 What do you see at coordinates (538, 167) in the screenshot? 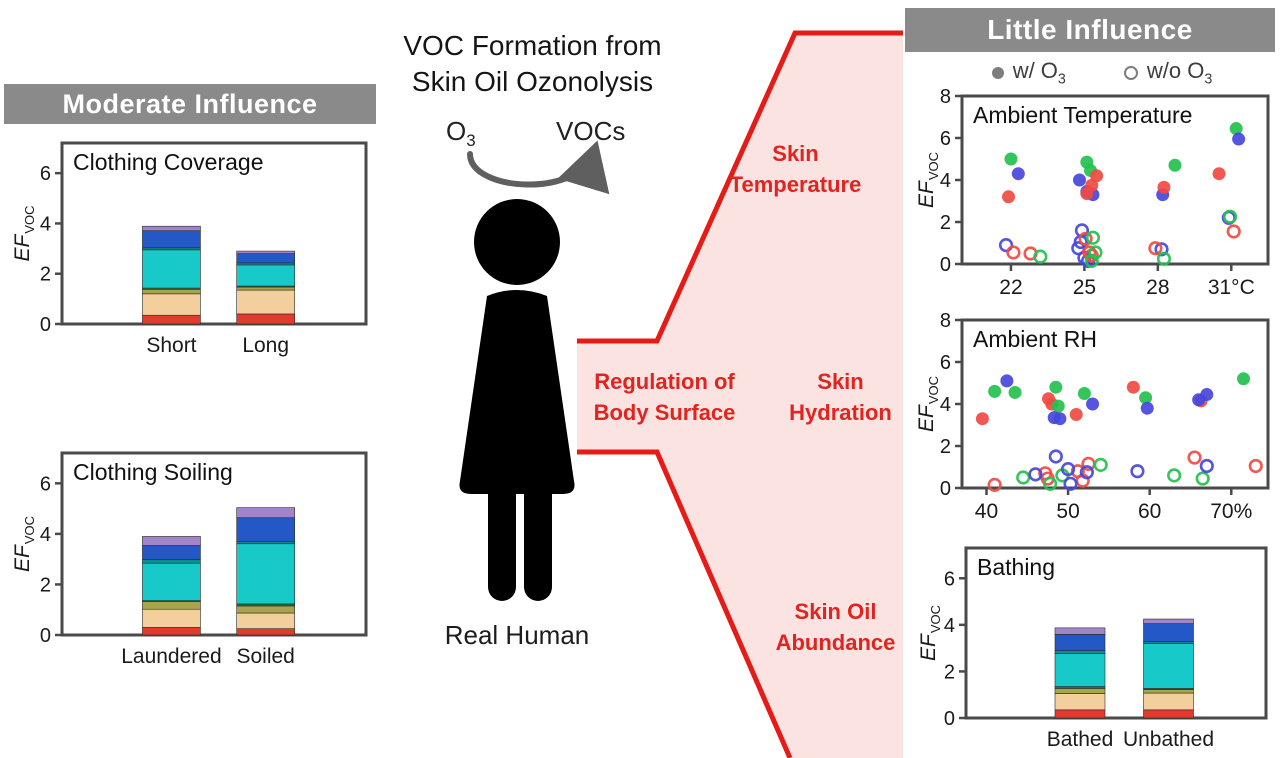
I see `reaction-arrow-icon` at bounding box center [538, 167].